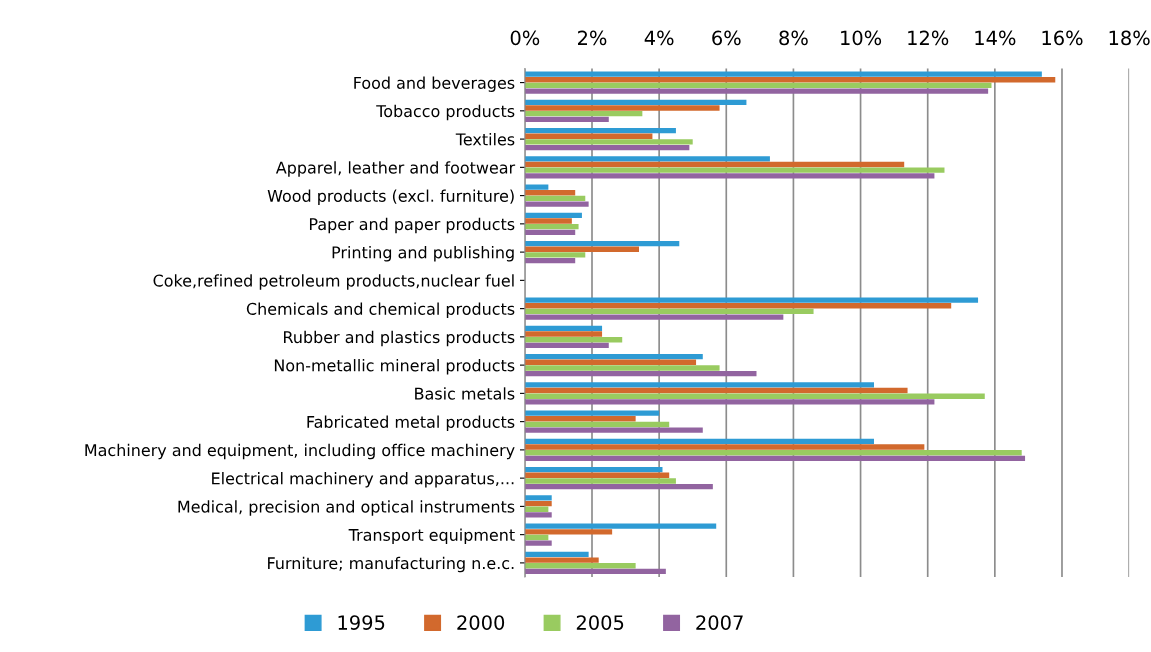 Image resolution: width=1151 pixels, height=652 pixels. Describe the element at coordinates (719, 622) in the screenshot. I see `legend-label: 2007` at that location.